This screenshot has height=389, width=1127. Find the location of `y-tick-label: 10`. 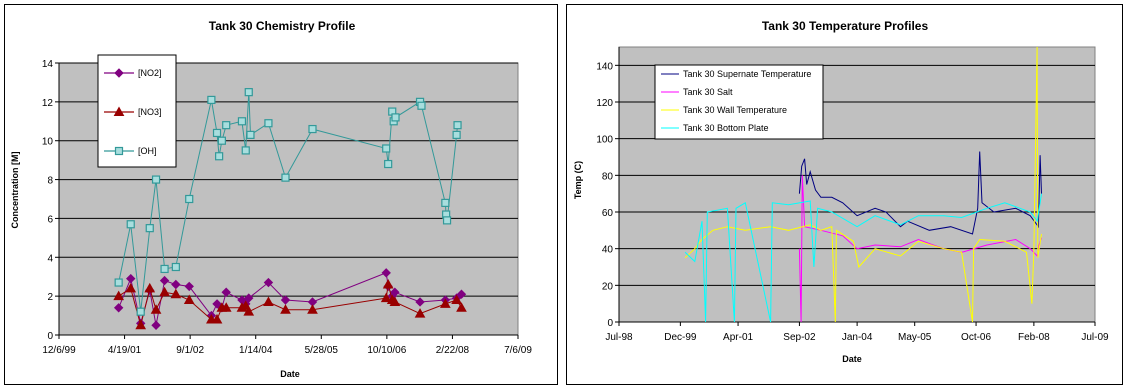

y-tick-label: 10 is located at coordinates (48, 142).